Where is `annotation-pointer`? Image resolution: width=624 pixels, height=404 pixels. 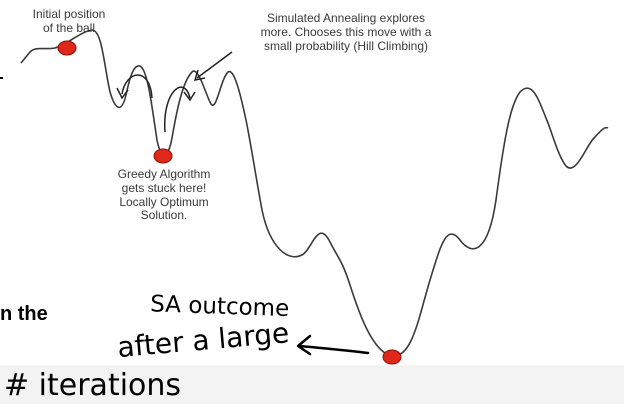
annotation-pointer is located at coordinates (214, 65).